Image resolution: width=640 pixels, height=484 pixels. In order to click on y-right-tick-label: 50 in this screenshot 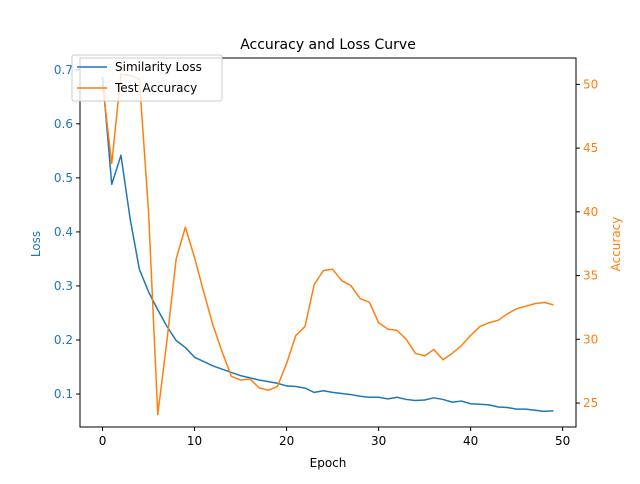, I will do `click(590, 84)`.